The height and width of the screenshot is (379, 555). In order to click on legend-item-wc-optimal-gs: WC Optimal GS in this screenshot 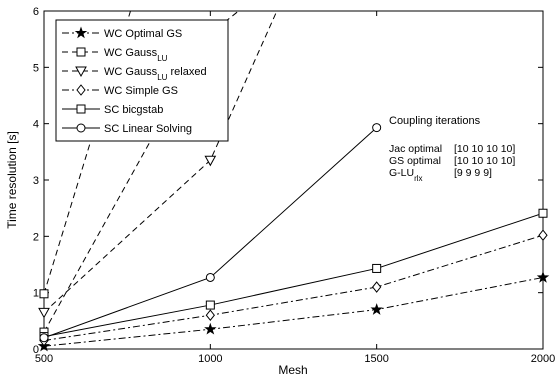, I will do `click(122, 33)`.